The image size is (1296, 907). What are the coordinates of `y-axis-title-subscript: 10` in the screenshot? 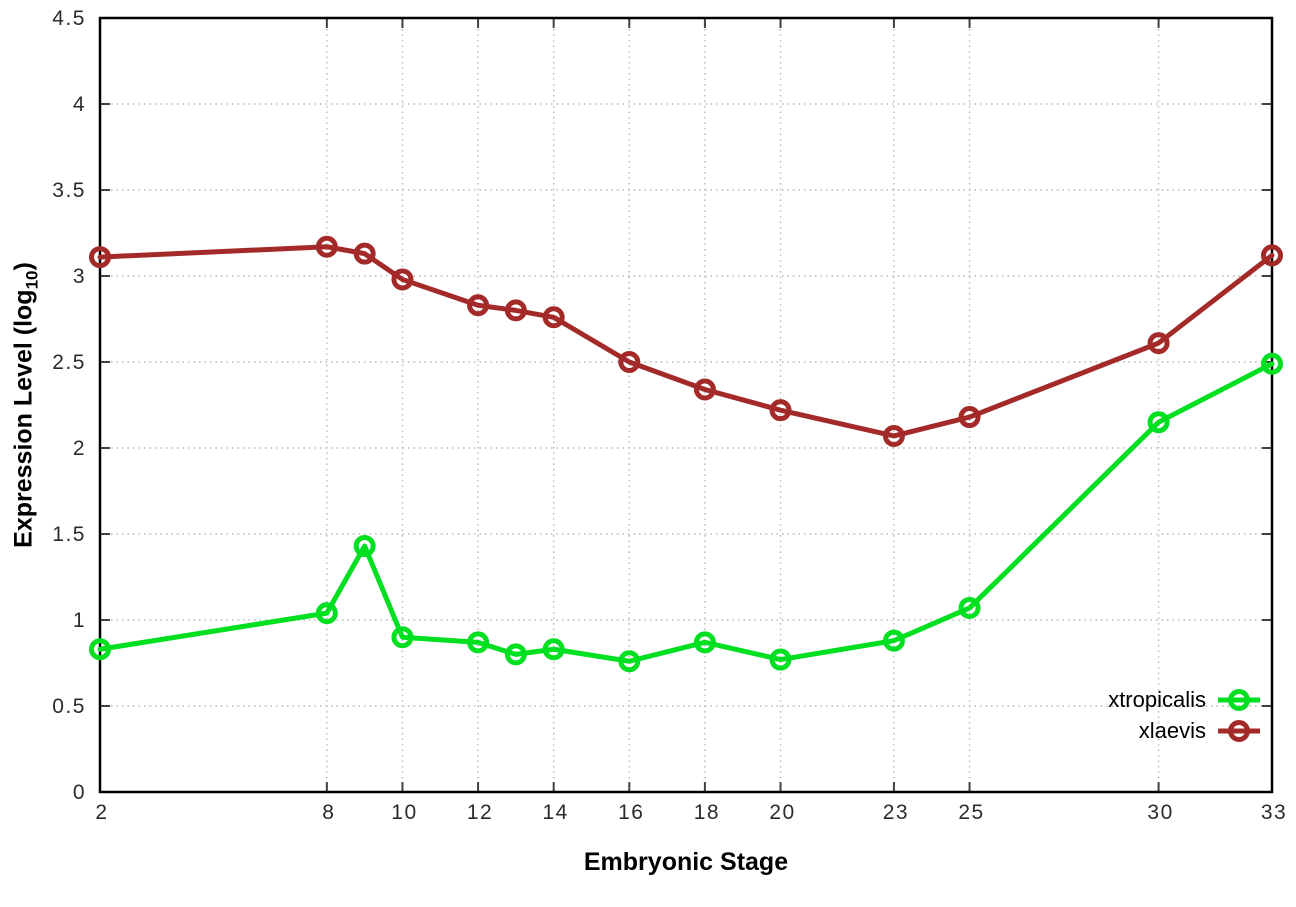 It's located at (32, 280).